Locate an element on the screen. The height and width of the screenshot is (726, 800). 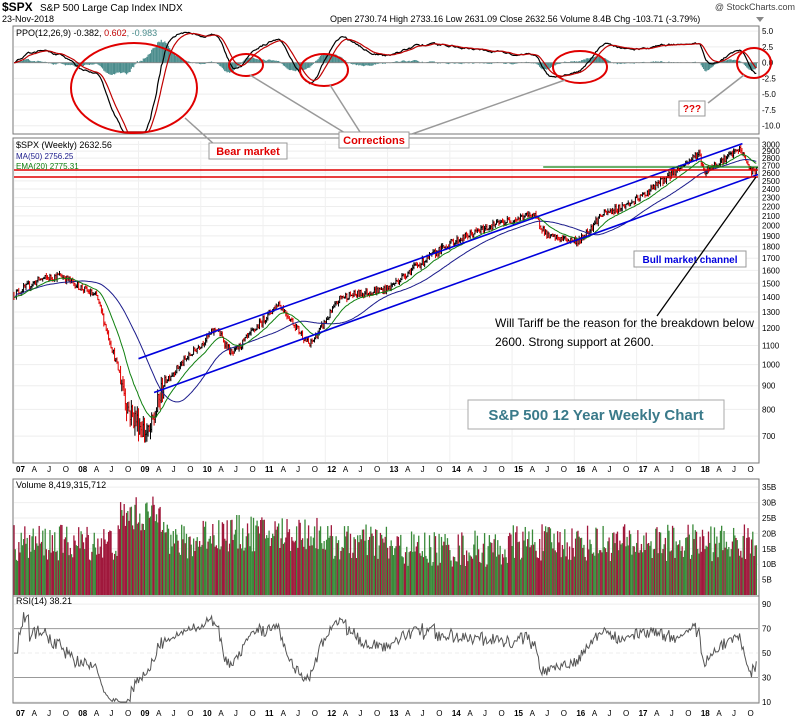
price-tick-label: 2700 is located at coordinates (771, 165).